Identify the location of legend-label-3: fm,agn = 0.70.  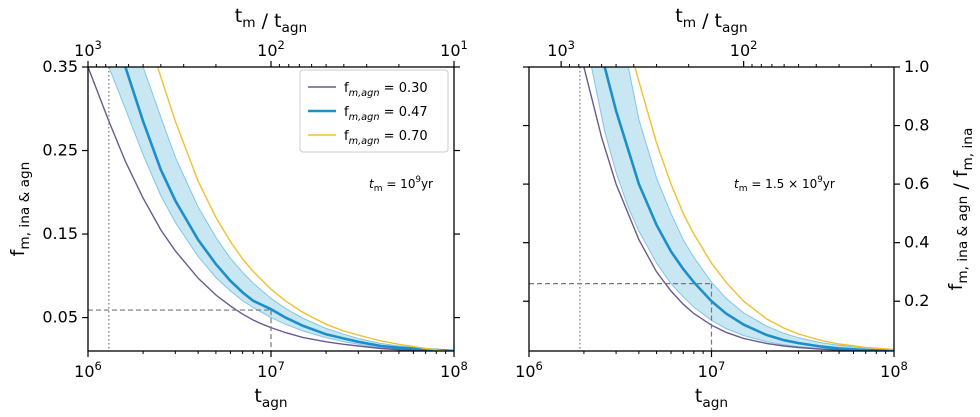
(386, 138).